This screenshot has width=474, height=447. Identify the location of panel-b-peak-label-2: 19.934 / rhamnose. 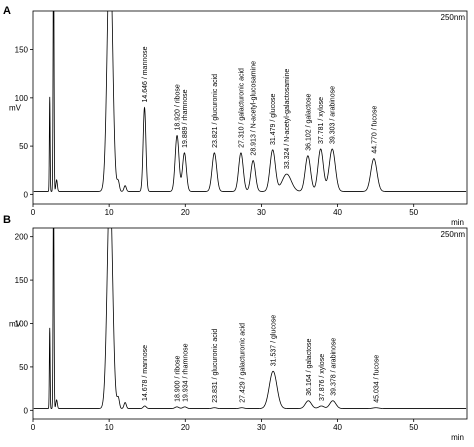
(185, 372).